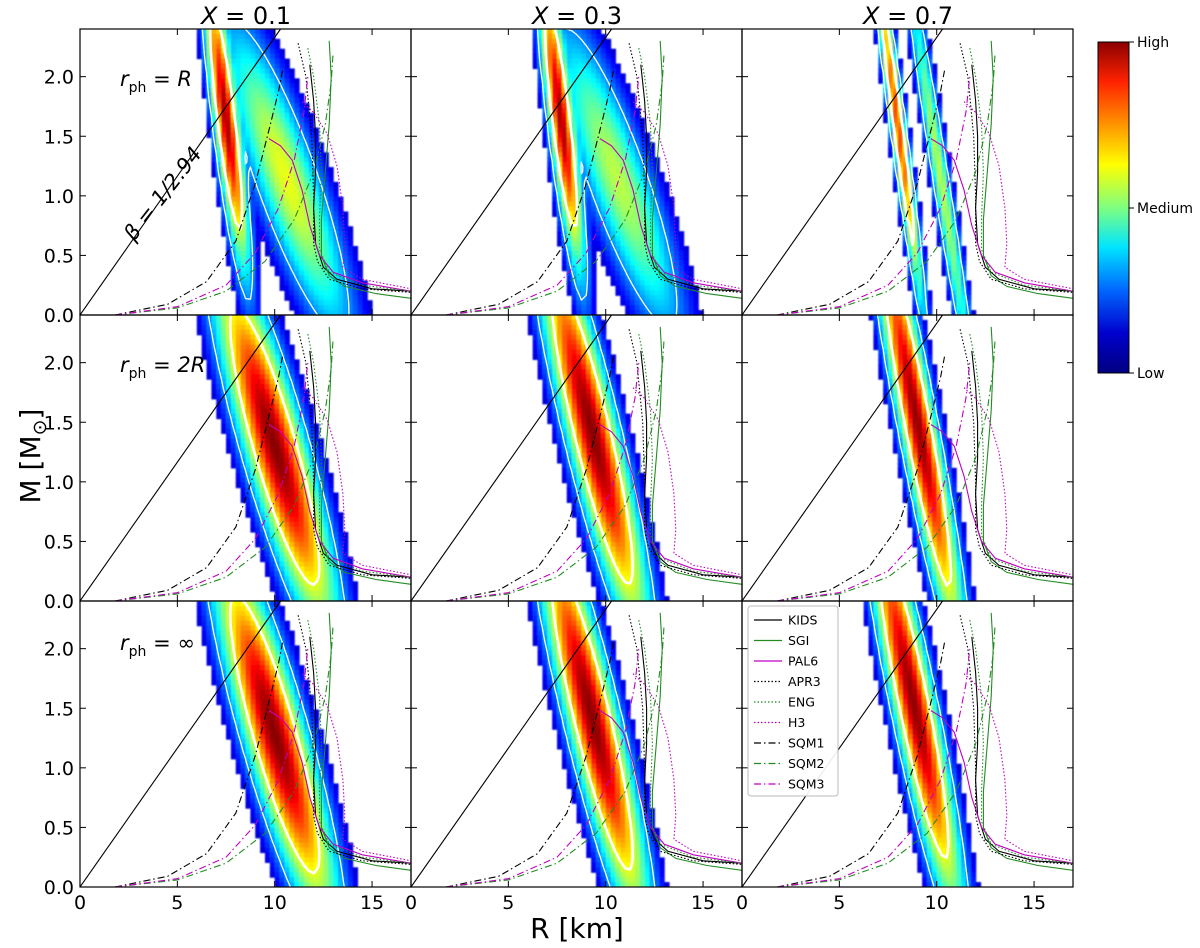 The width and height of the screenshot is (1200, 948). I want to click on panel-frame, so click(907, 744).